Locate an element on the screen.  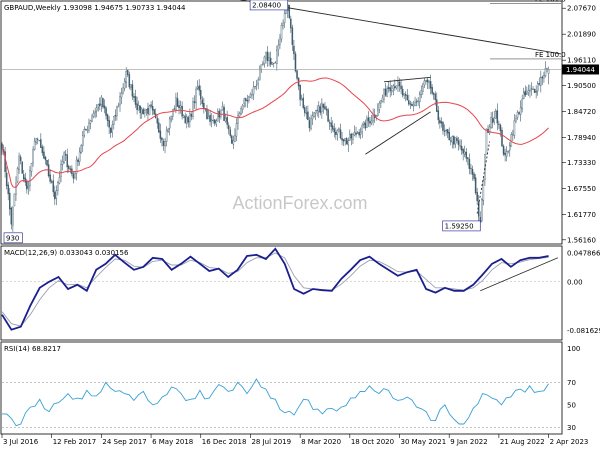
macd-trend-line is located at coordinates (519, 274).